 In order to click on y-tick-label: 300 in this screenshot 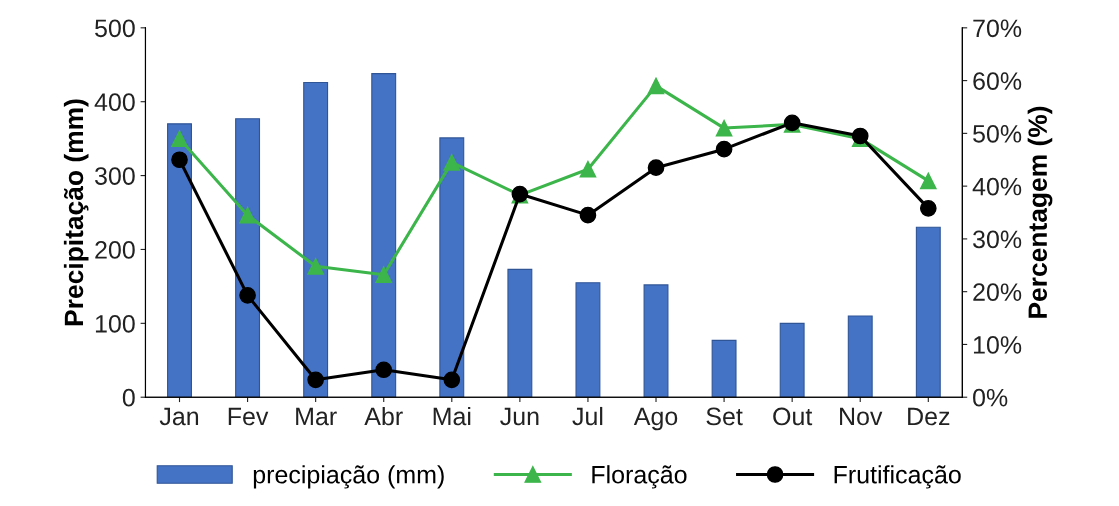, I will do `click(114, 176)`.